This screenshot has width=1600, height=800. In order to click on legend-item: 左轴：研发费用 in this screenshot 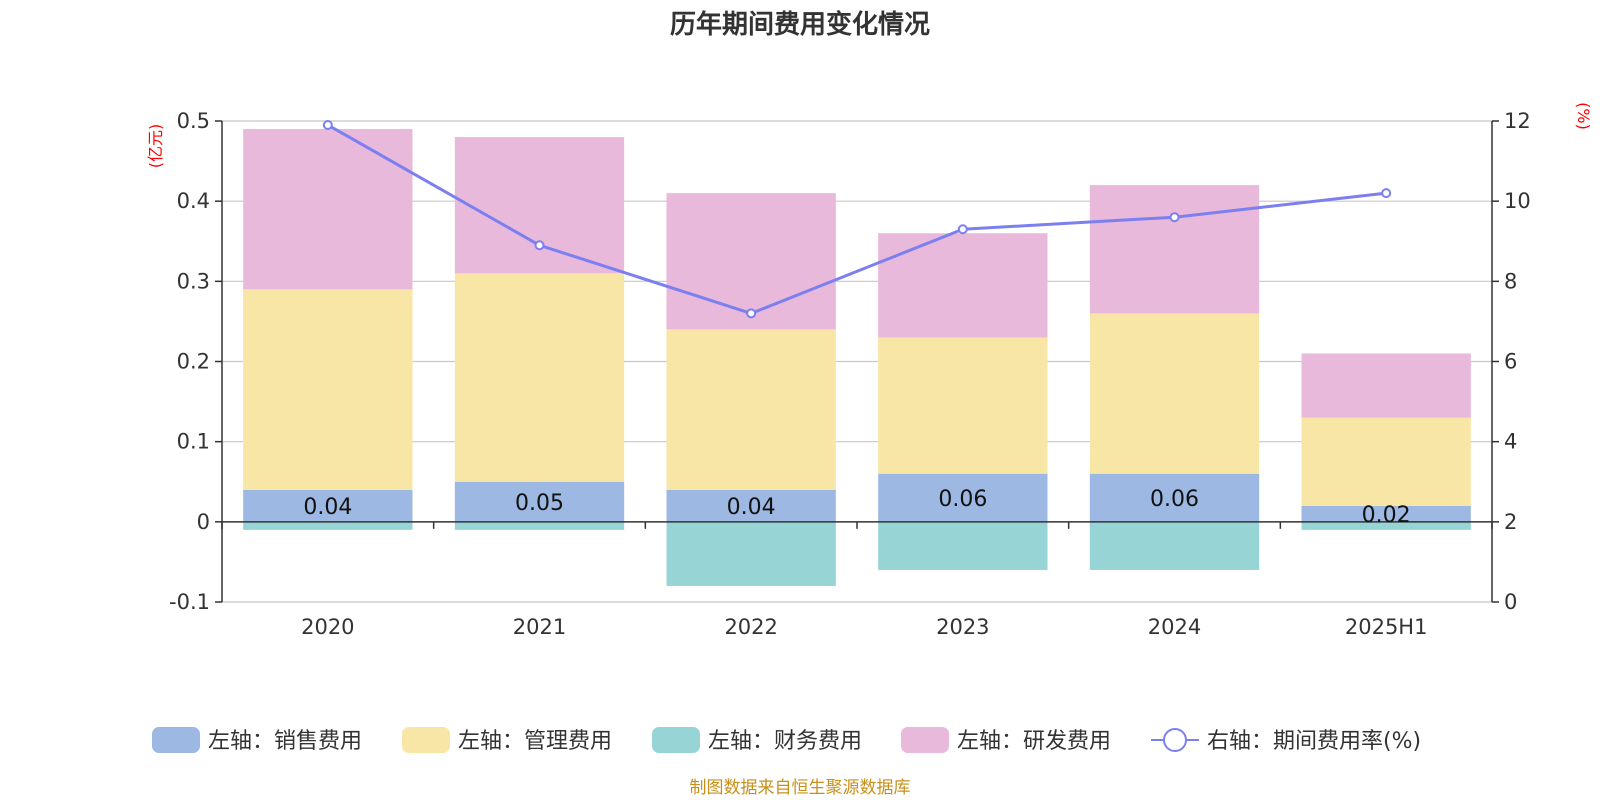, I will do `click(1006, 740)`.